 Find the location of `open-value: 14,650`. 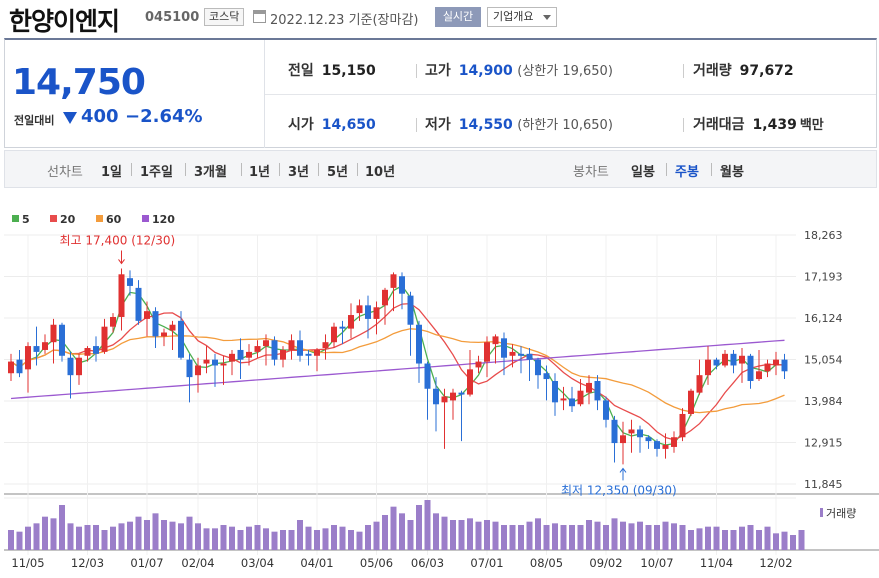

open-value: 14,650 is located at coordinates (348, 125).